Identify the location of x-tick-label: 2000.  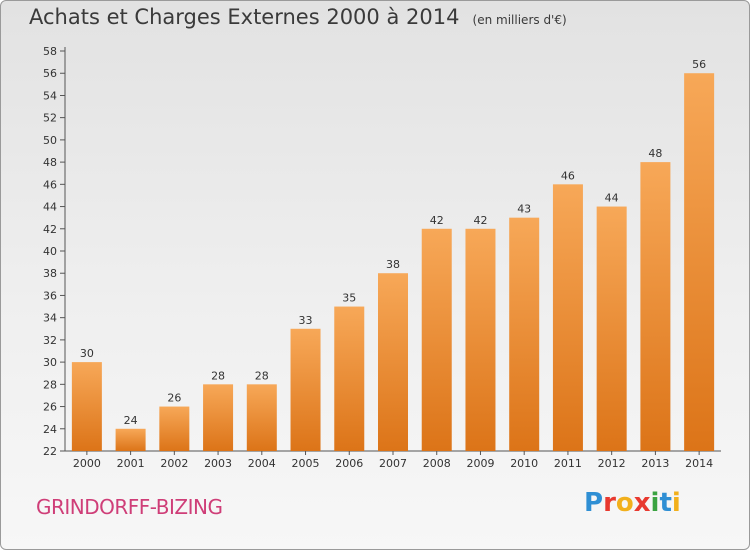
(87, 463).